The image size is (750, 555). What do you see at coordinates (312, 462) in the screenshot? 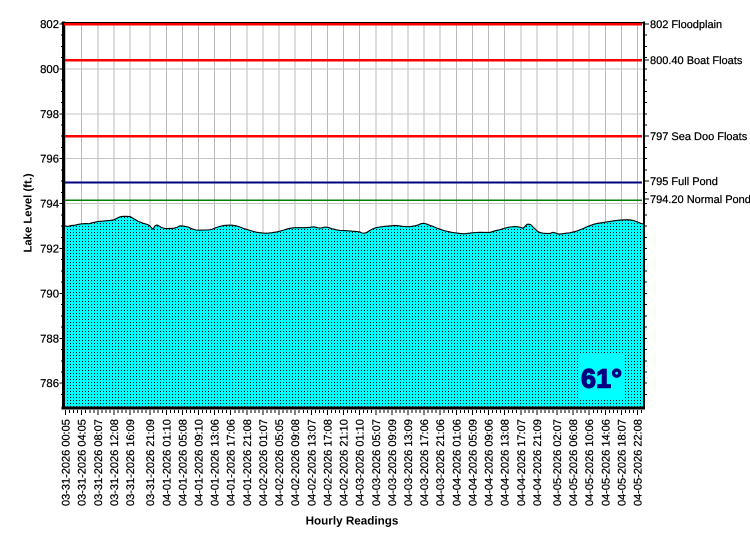
I see `svg-text: 04-02-2026 13:07` at bounding box center [312, 462].